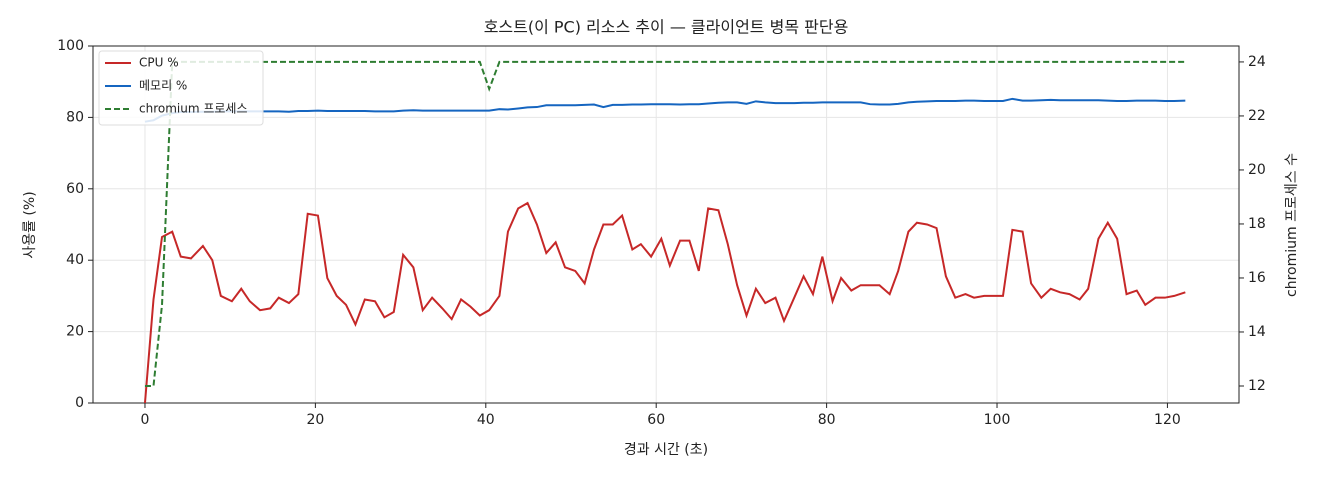 The image size is (1320, 480). I want to click on y2-tick-label: 16, so click(1257, 278).